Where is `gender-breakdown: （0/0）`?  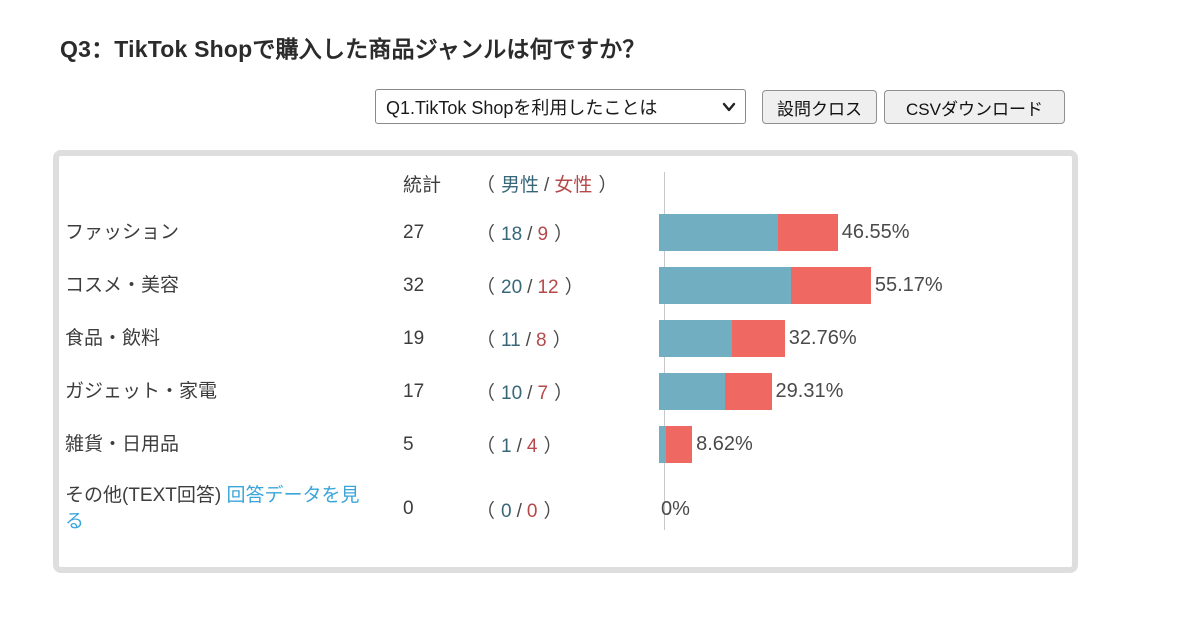 gender-breakdown: （0/0） is located at coordinates (567, 509).